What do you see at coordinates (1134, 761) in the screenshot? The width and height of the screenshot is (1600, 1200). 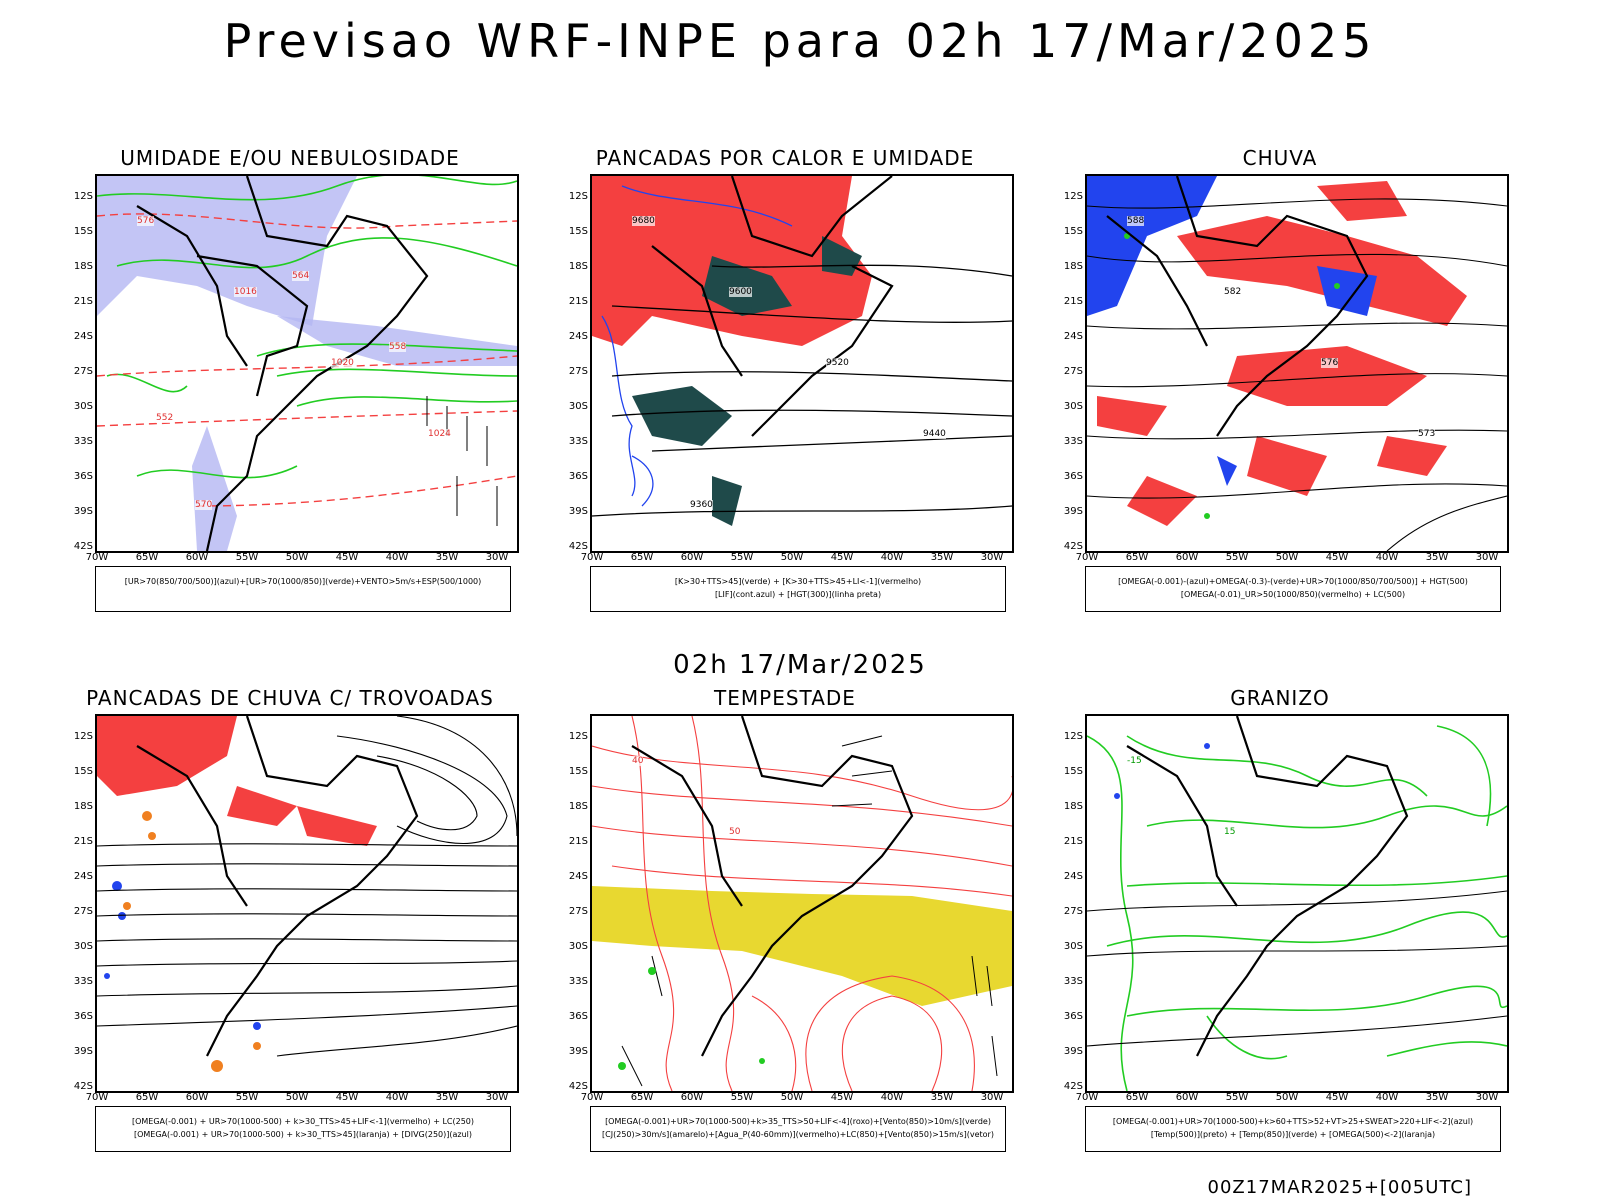 I see `contour-label: -15` at bounding box center [1134, 761].